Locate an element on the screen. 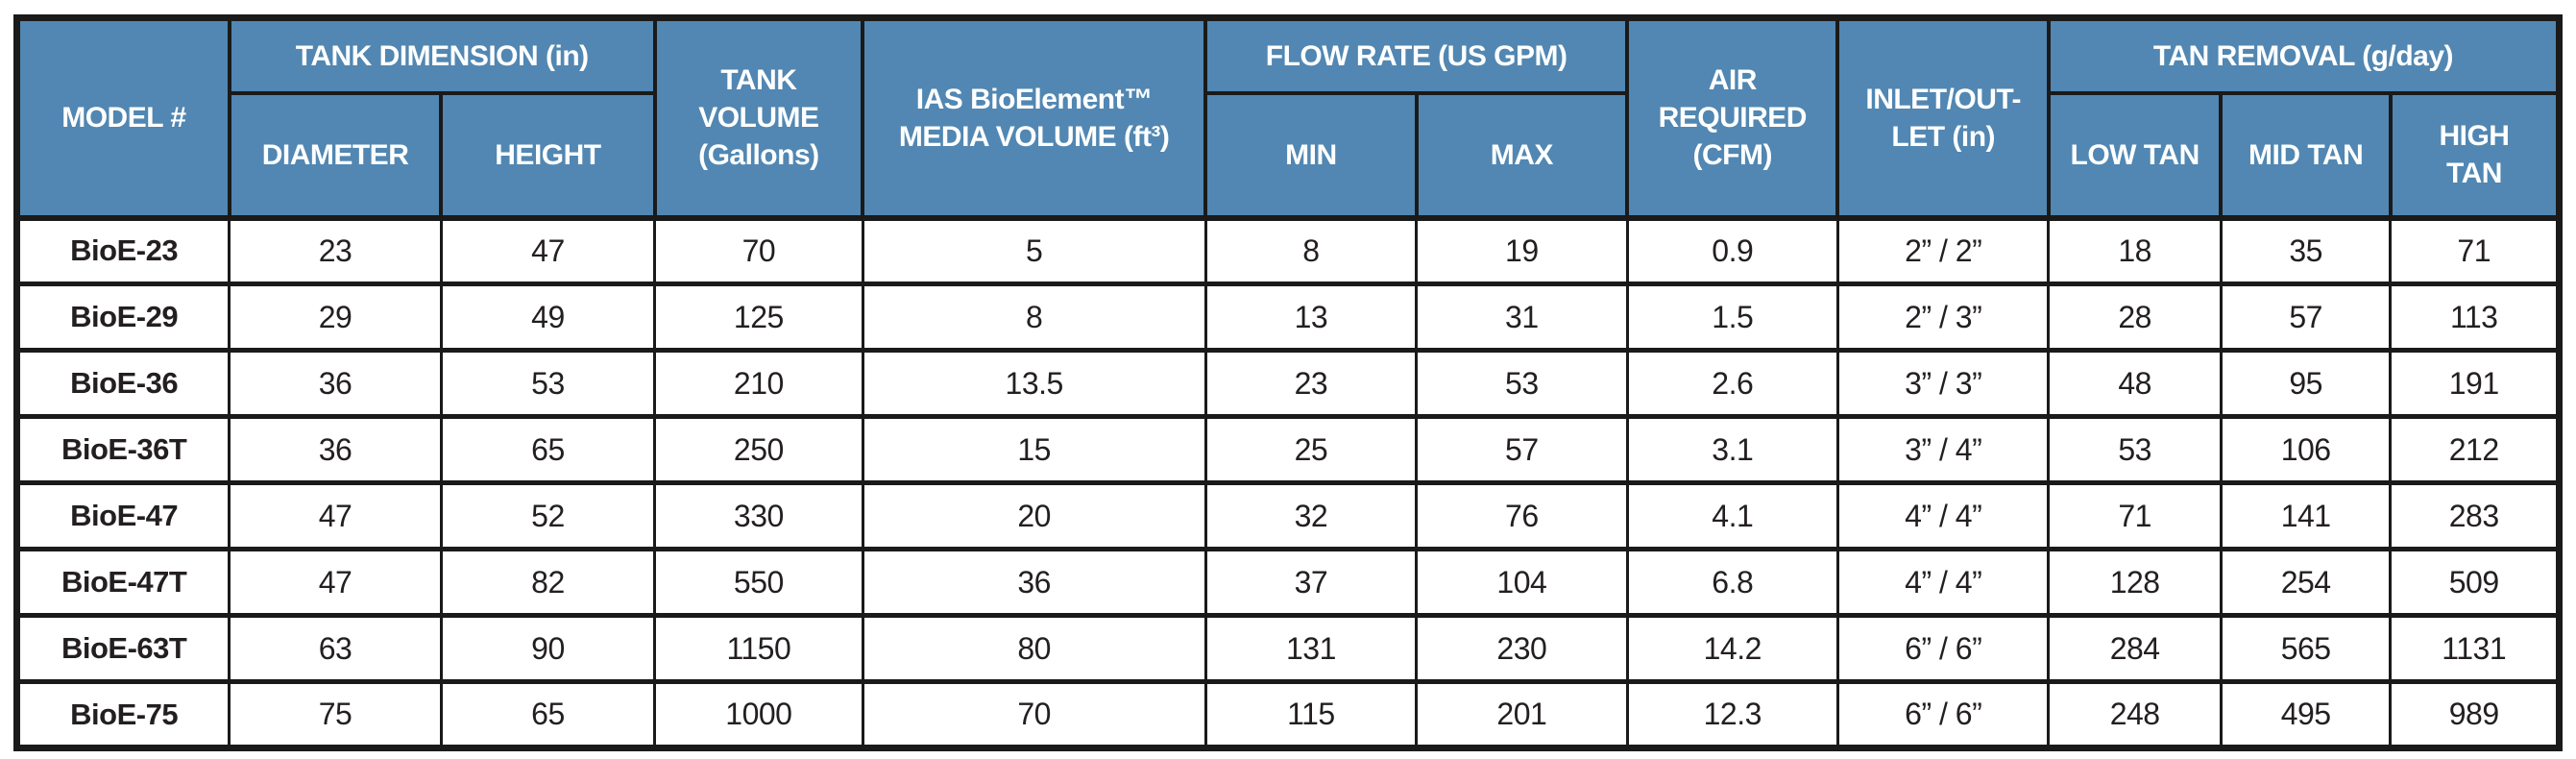 The height and width of the screenshot is (759, 2576). cell-flow-max: 31 is located at coordinates (1522, 317).